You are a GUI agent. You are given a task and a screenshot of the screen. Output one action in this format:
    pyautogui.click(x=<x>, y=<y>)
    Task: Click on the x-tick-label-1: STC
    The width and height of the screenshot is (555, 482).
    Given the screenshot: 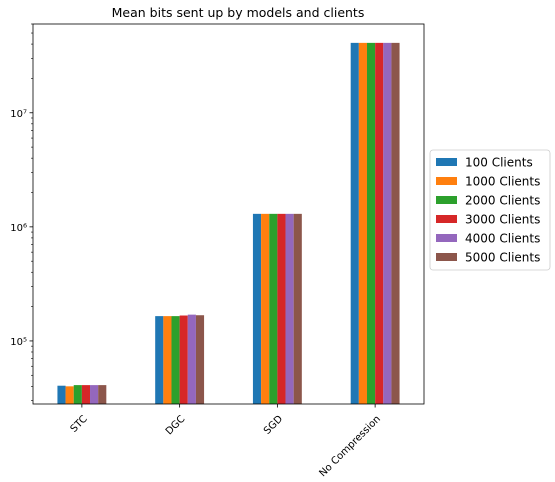 What is the action you would take?
    pyautogui.click(x=79, y=424)
    